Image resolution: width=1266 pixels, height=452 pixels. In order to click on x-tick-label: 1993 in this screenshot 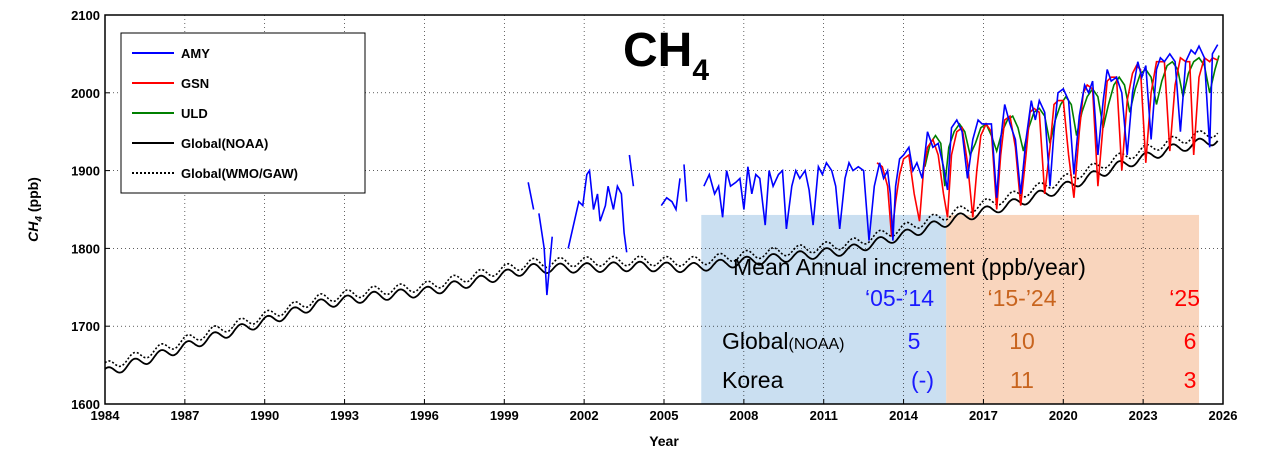, I will do `click(344, 415)`.